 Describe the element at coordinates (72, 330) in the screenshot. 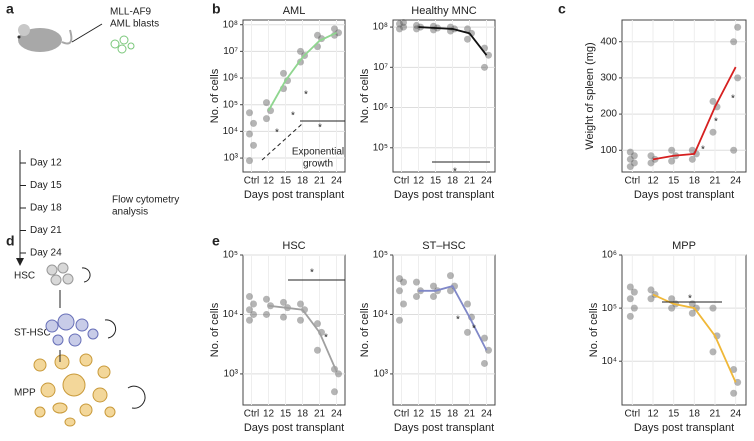

I see `st-hsc-cells` at that location.